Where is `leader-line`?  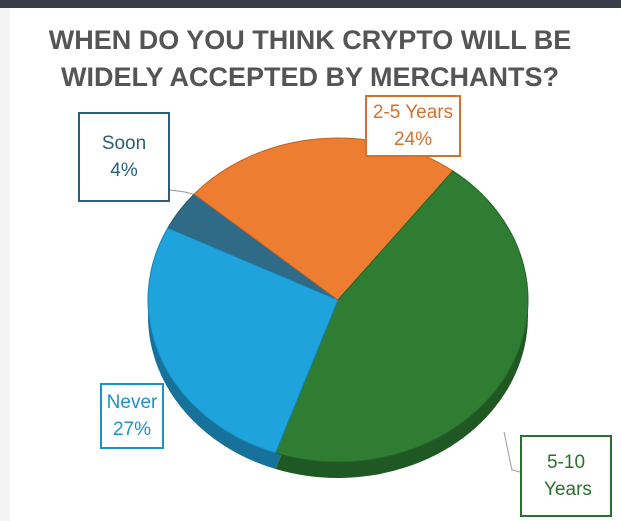 leader-line is located at coordinates (512, 452).